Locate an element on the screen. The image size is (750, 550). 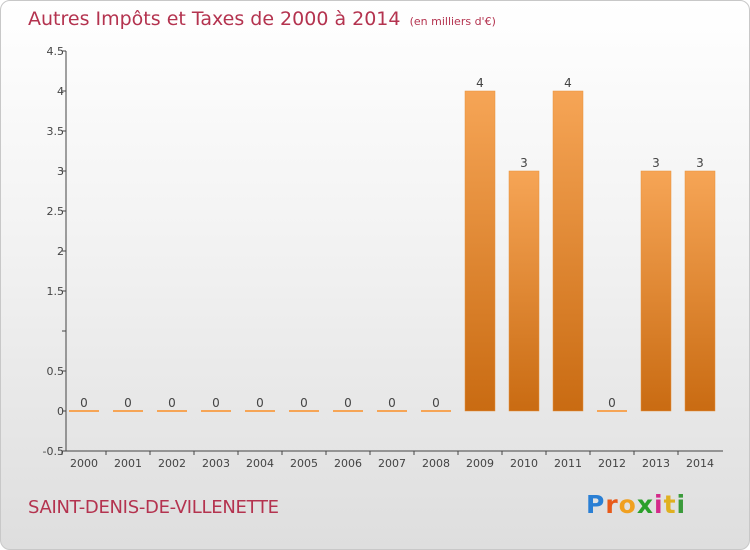
x-tick-label: 2010 is located at coordinates (524, 463).